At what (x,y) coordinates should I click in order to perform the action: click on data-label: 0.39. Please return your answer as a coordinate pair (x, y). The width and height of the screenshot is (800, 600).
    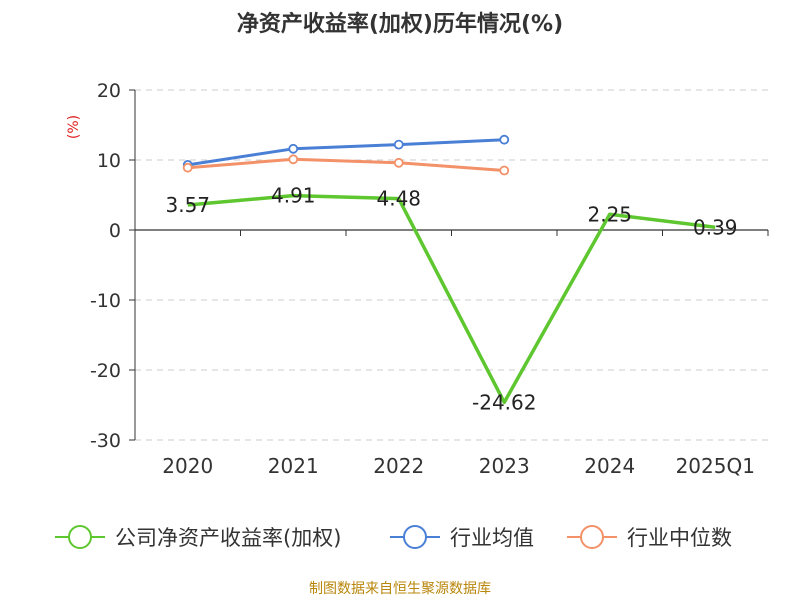
    Looking at the image, I should click on (715, 227).